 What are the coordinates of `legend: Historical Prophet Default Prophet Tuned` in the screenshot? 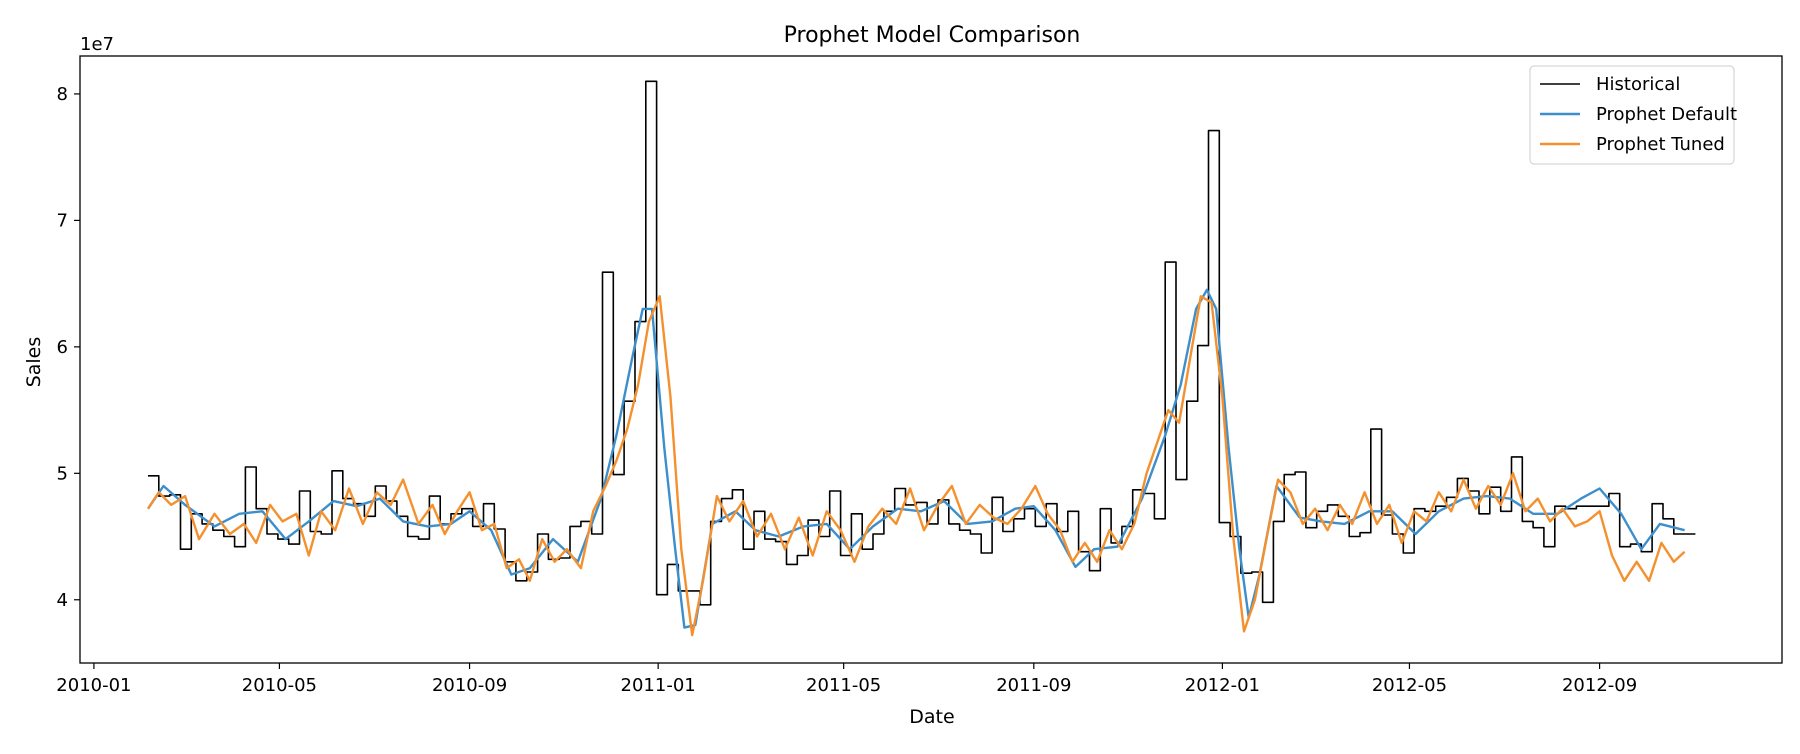 It's located at (1633, 115).